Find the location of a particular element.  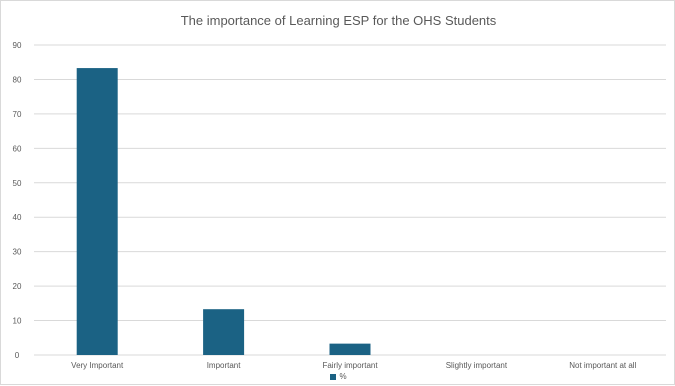

y-tick-label: 0 is located at coordinates (17, 355).